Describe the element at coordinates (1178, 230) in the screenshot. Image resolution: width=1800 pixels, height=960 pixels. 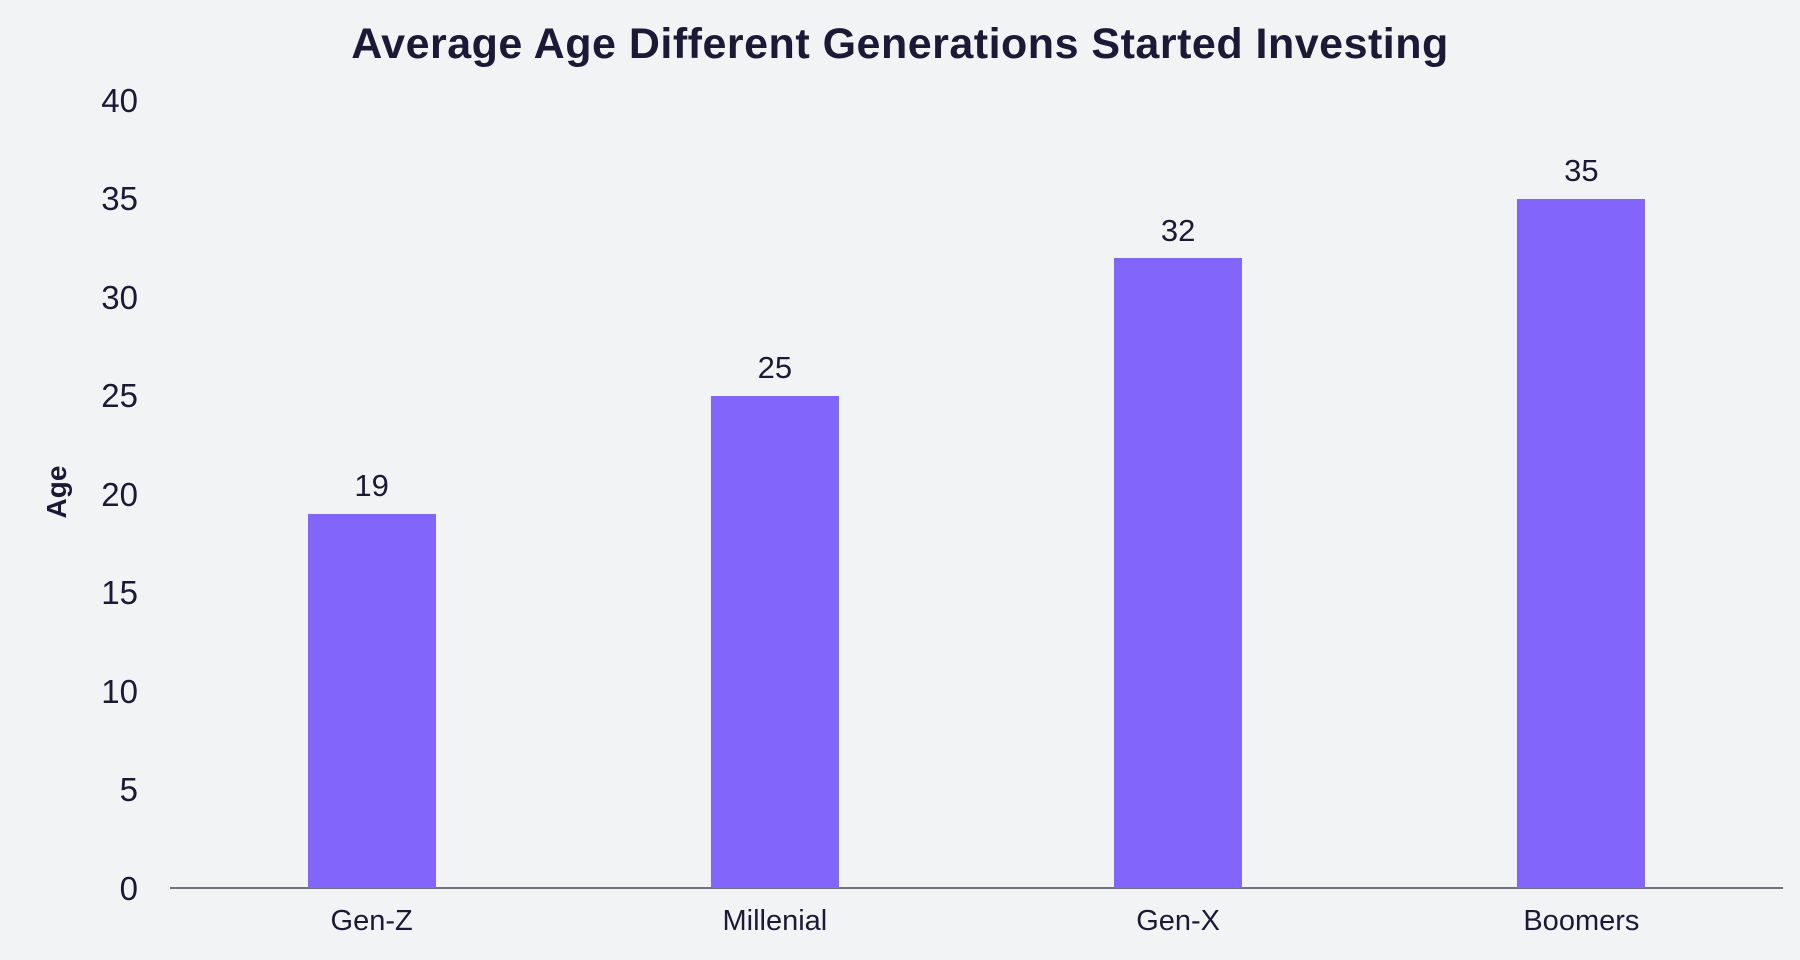
I see `bar-value-label: 32` at that location.